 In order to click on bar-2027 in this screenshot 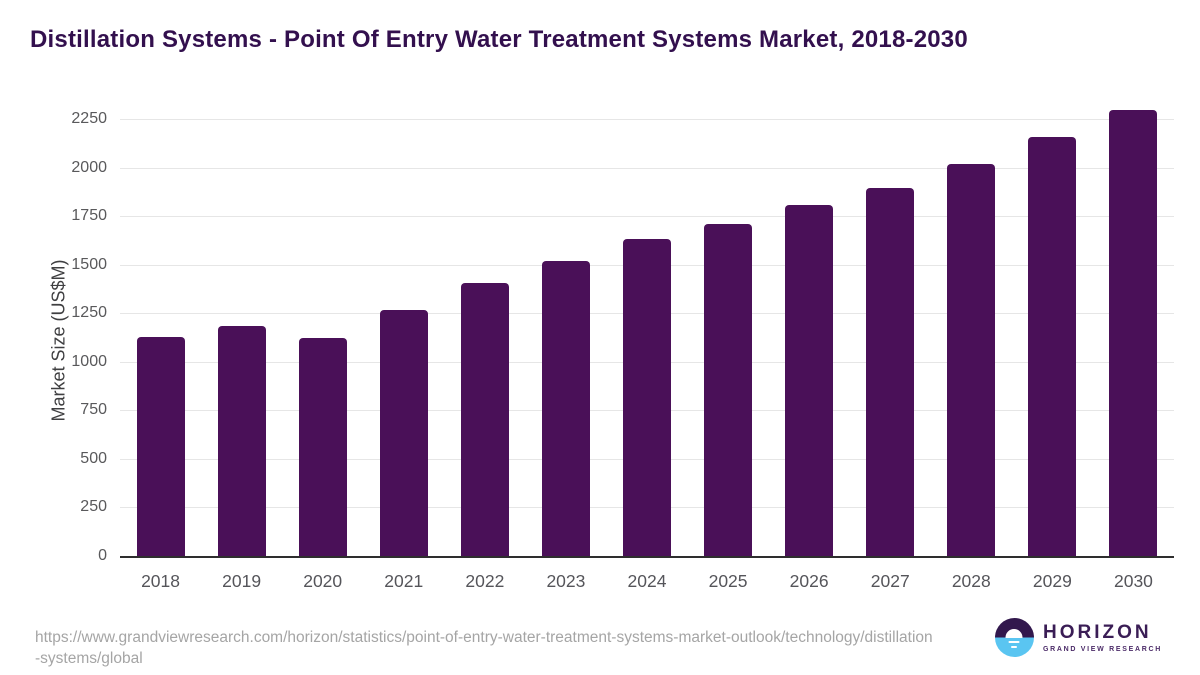, I will do `click(890, 371)`.